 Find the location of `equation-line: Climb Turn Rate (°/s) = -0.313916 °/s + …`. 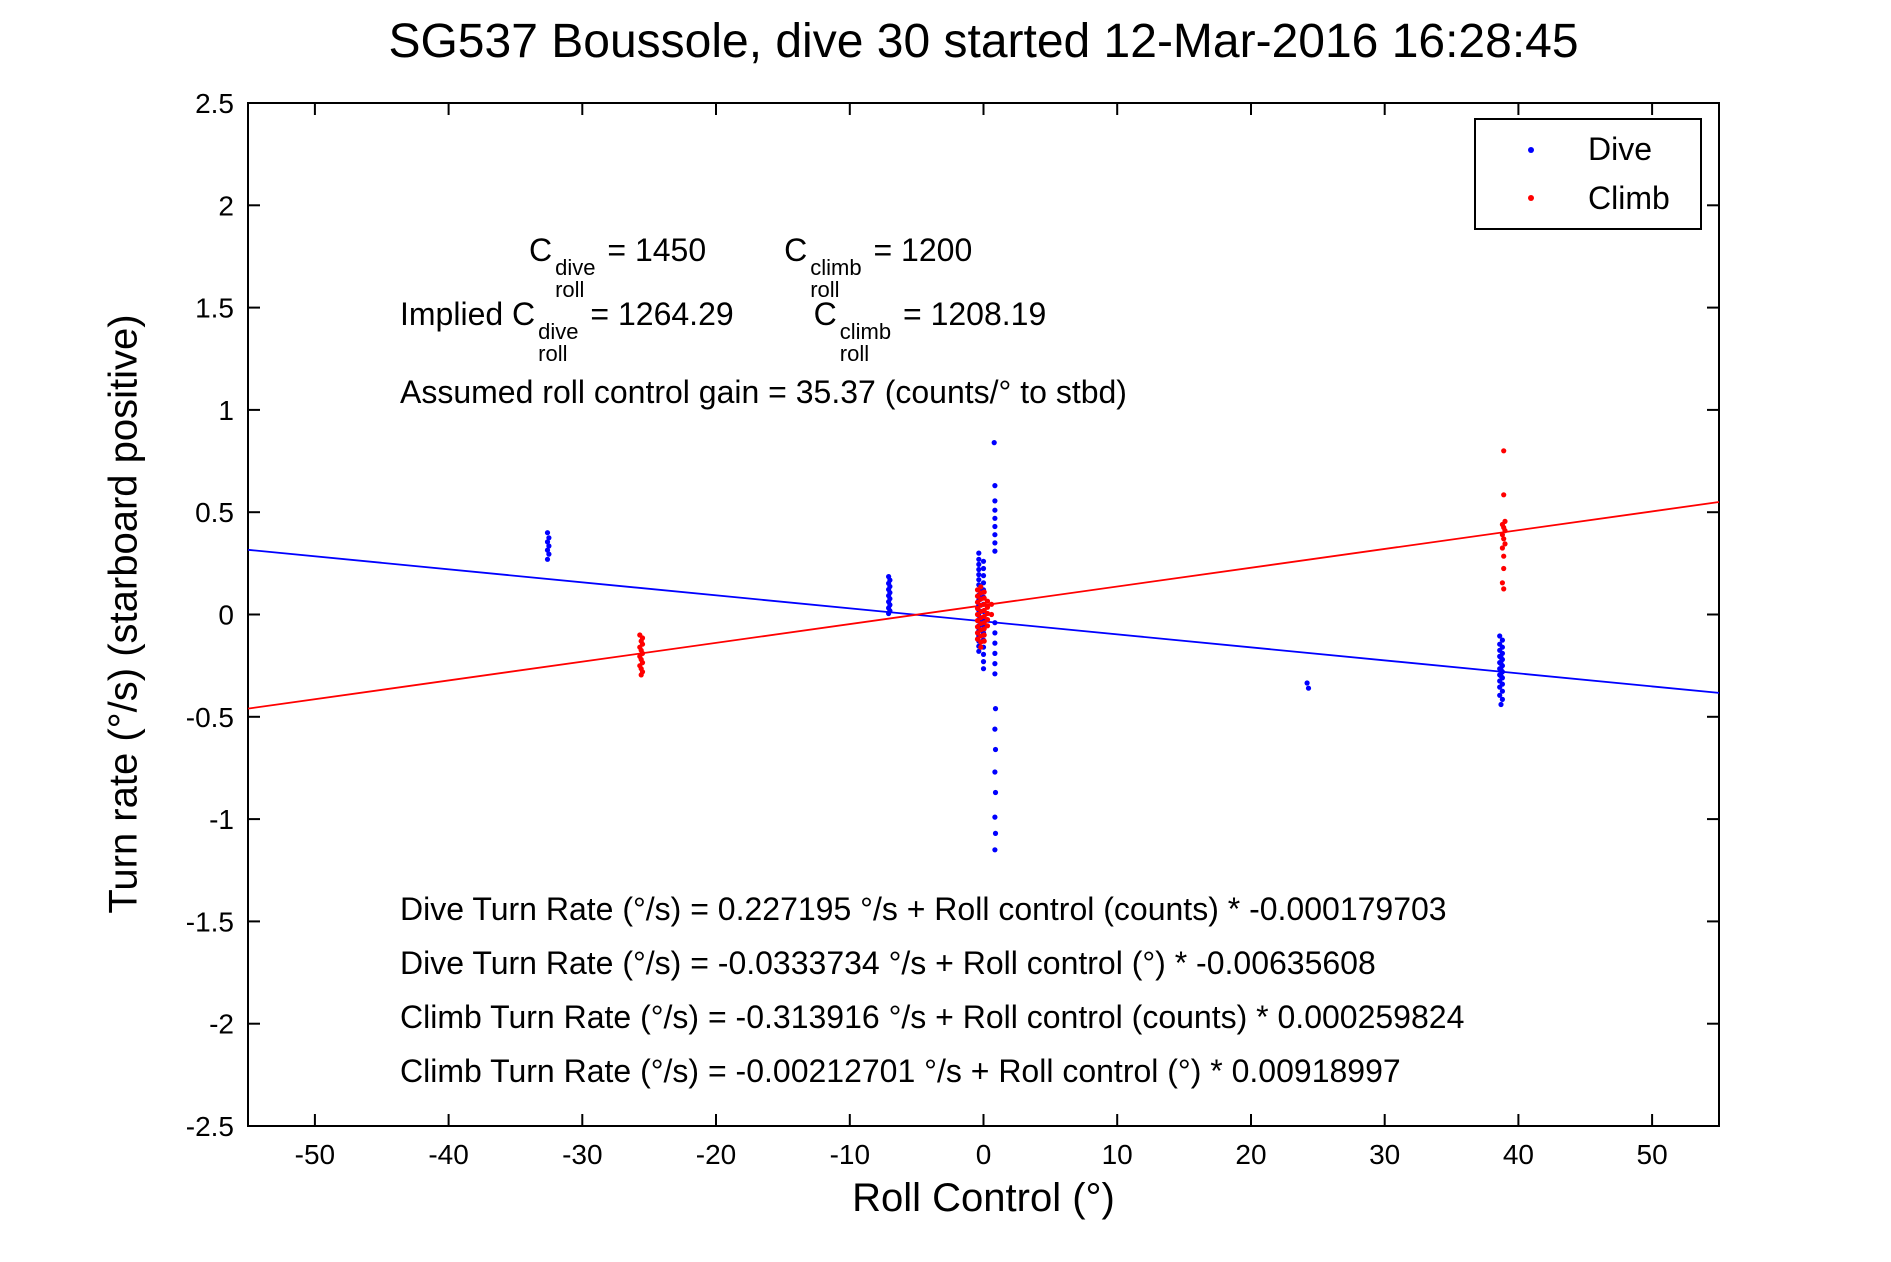

equation-line: Climb Turn Rate (°/s) = -0.313916 °/s + … is located at coordinates (932, 1017).